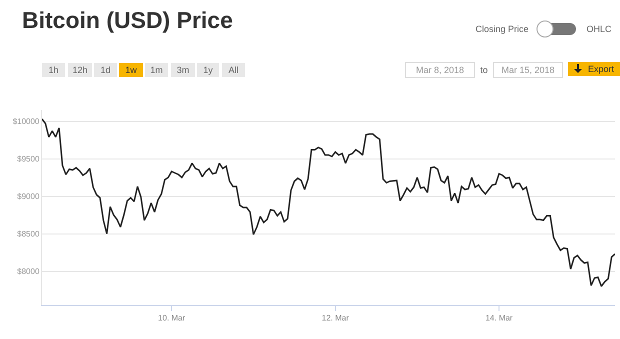  What do you see at coordinates (131, 70) in the screenshot?
I see `text: 1w` at bounding box center [131, 70].